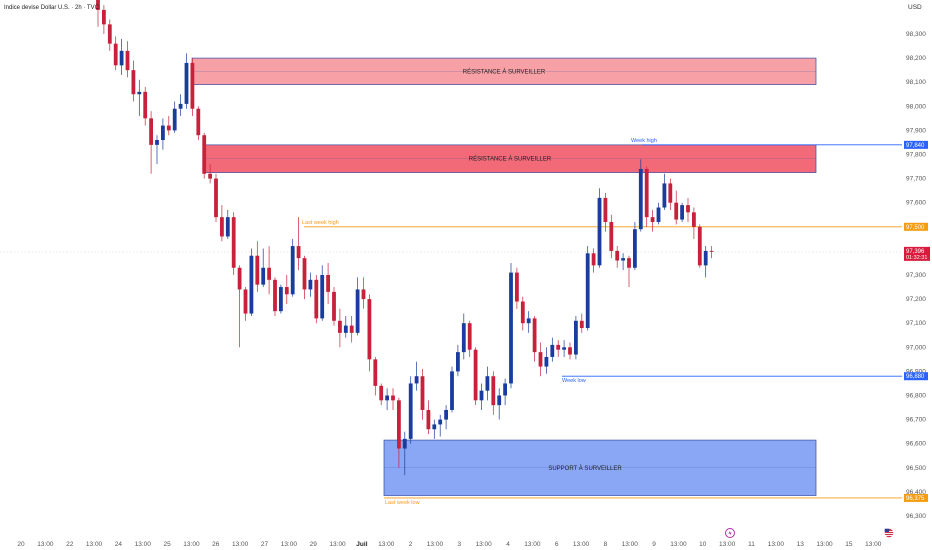  Describe the element at coordinates (916, 258) in the screenshot. I see `last-price-countdown: 01:32:31` at that location.